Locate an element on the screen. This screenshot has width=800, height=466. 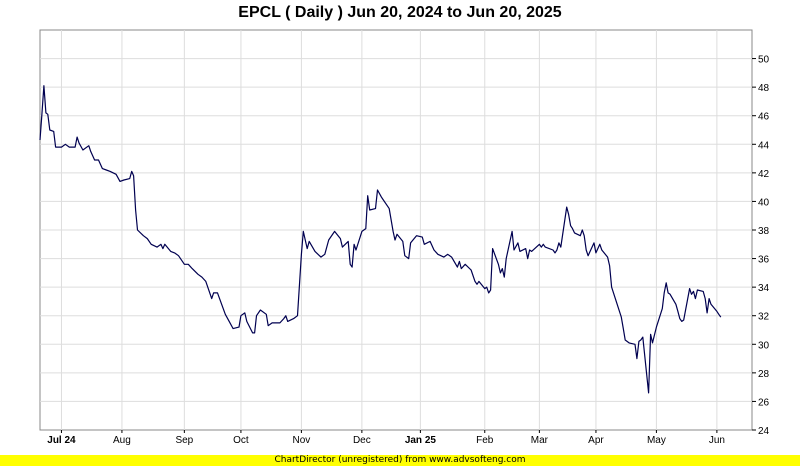
y-tick-label: 38 is located at coordinates (764, 231).